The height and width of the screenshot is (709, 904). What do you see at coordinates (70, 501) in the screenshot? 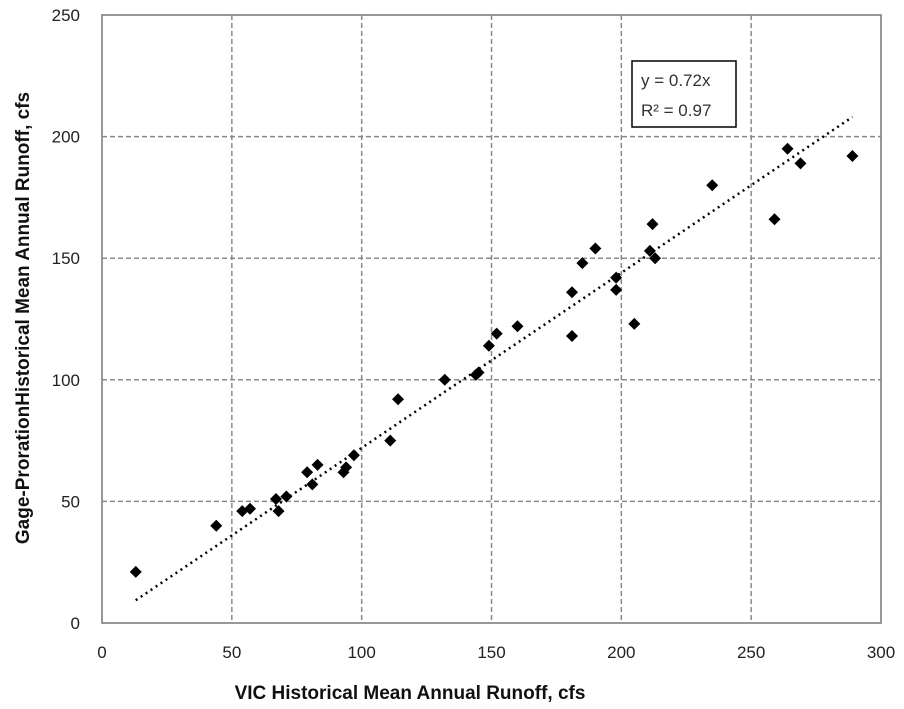
I see `y-tick-label: 50` at bounding box center [70, 501].